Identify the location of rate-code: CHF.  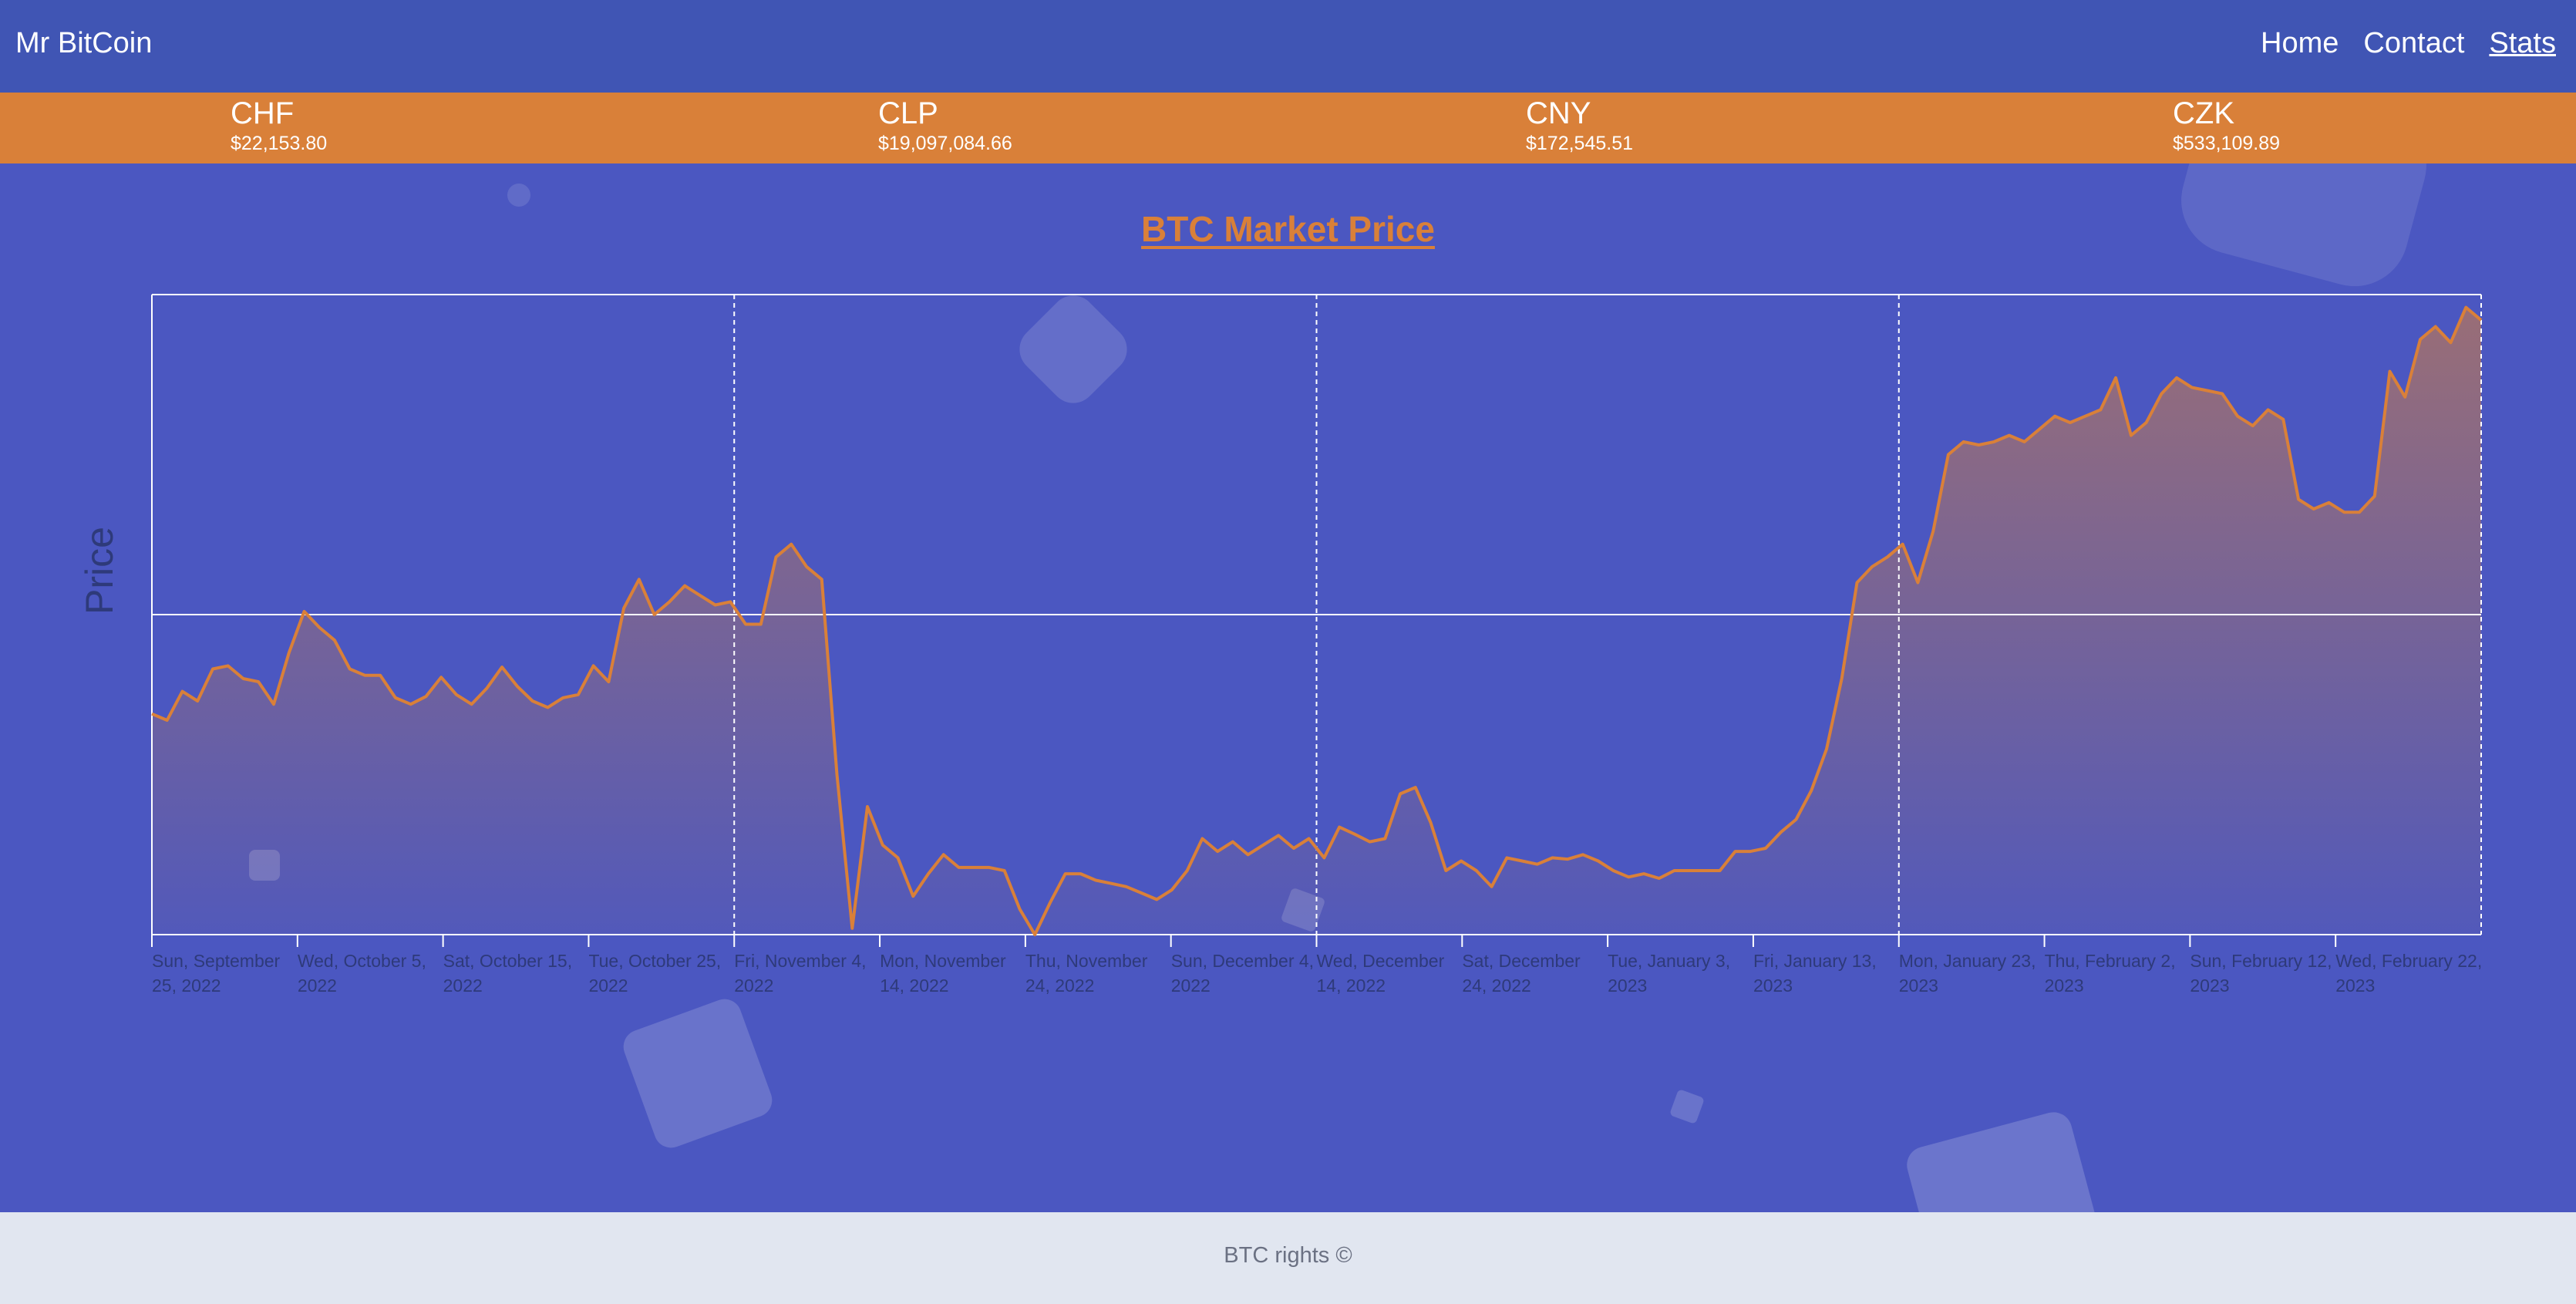
(263, 113).